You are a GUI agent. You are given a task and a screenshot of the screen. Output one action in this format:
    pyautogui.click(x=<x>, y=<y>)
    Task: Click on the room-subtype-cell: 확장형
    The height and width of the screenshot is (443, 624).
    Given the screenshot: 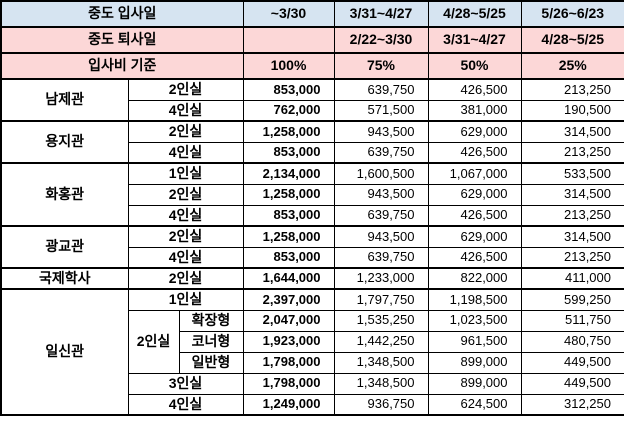 What is the action you would take?
    pyautogui.click(x=211, y=320)
    